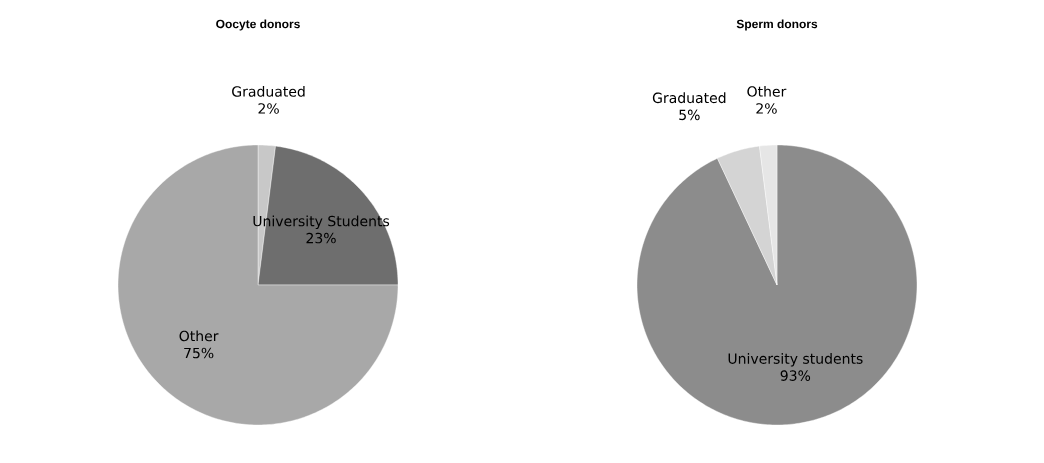 The width and height of the screenshot is (1044, 463). I want to click on chart-title: Oocyte donors, so click(258, 25).